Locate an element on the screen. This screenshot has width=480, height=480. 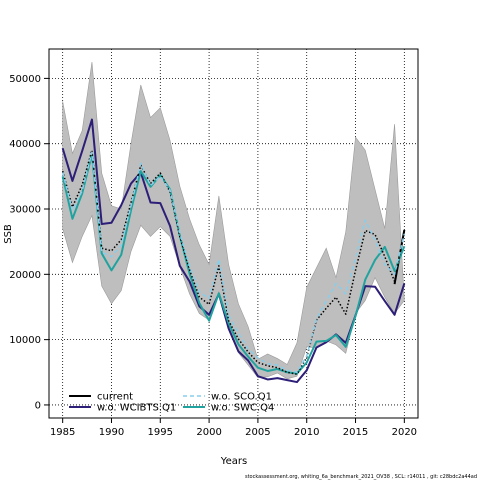
y-tick-label: 20000 is located at coordinates (25, 275).